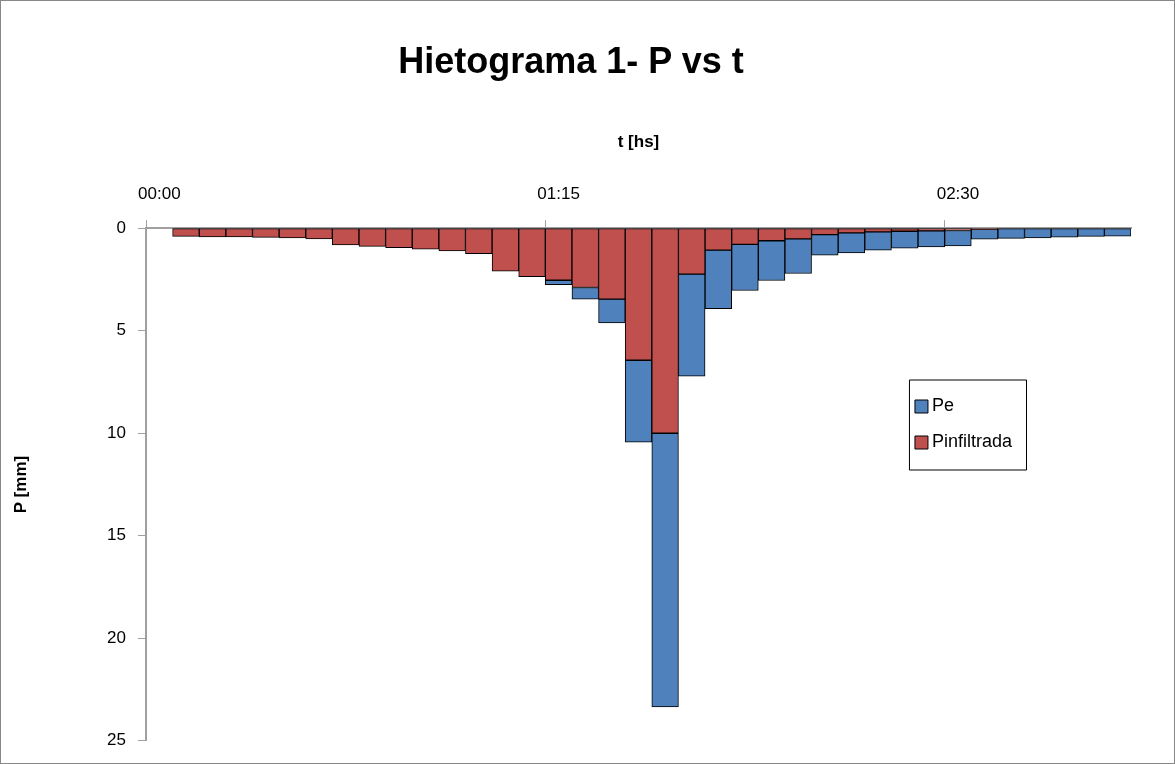 This screenshot has height=764, width=1175. What do you see at coordinates (558, 193) in the screenshot?
I see `x-tick-label: 01:15` at bounding box center [558, 193].